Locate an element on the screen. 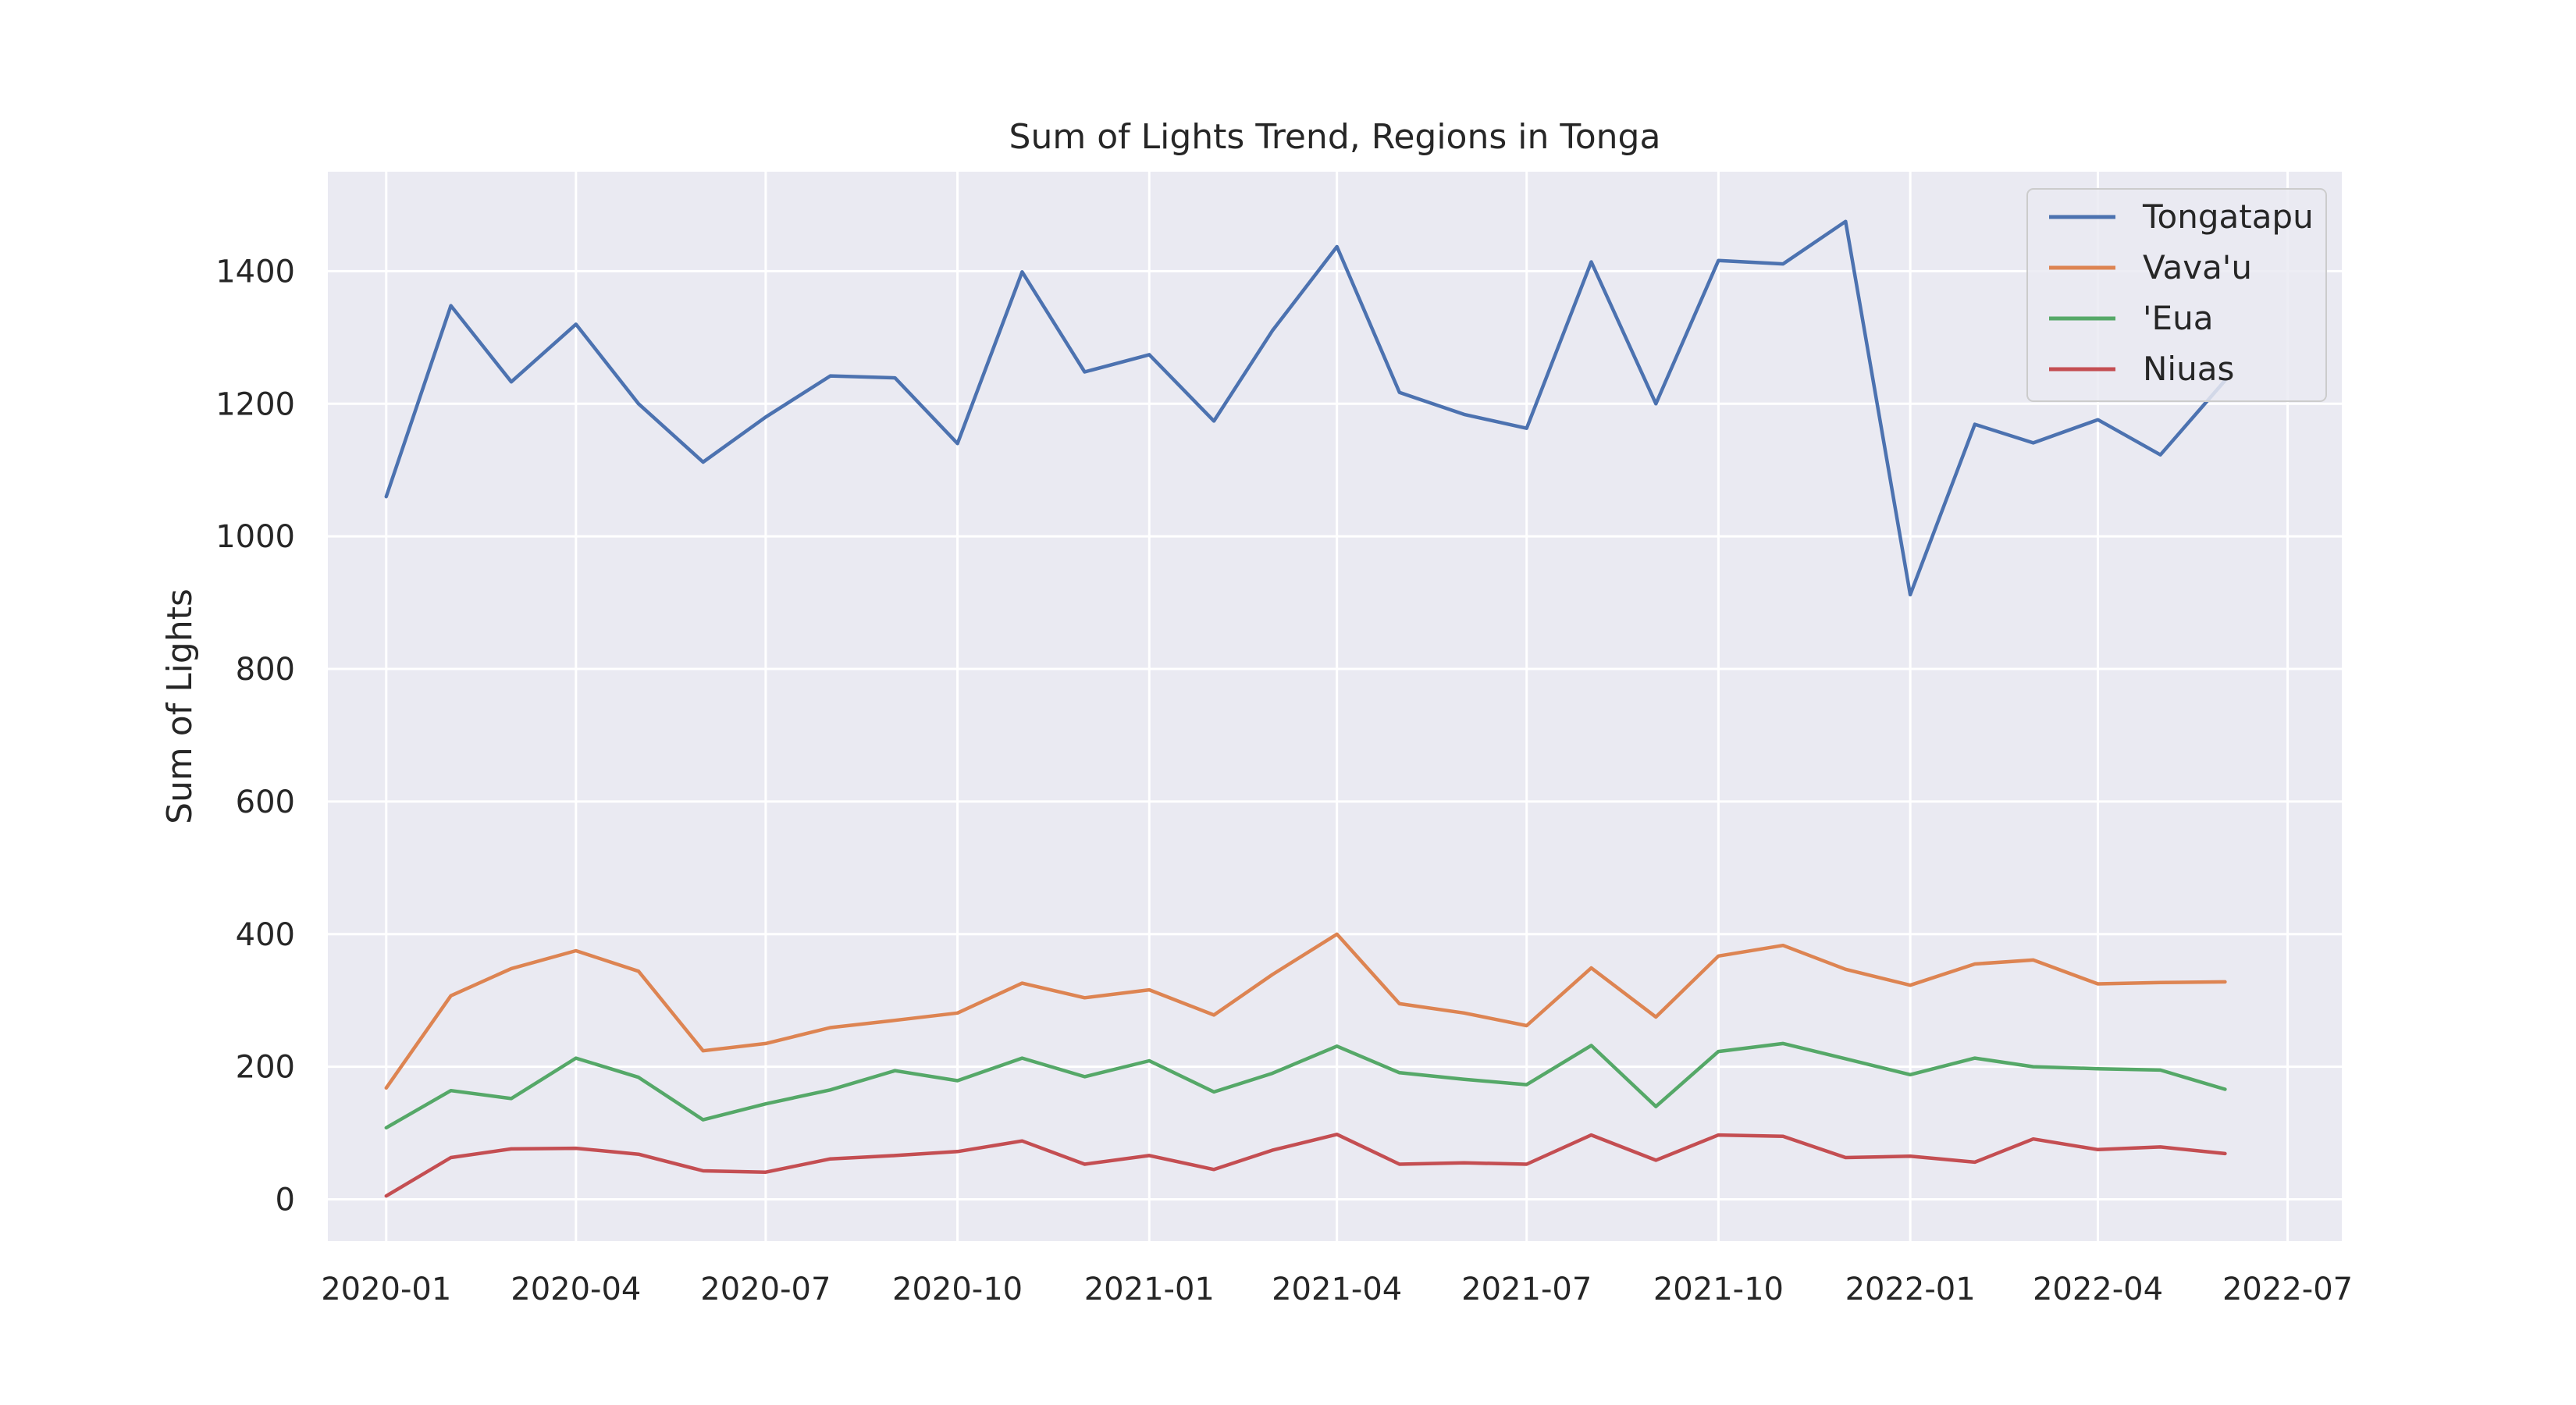 The height and width of the screenshot is (1405, 2576). x-tick-label: 2022-01 is located at coordinates (1910, 1290).